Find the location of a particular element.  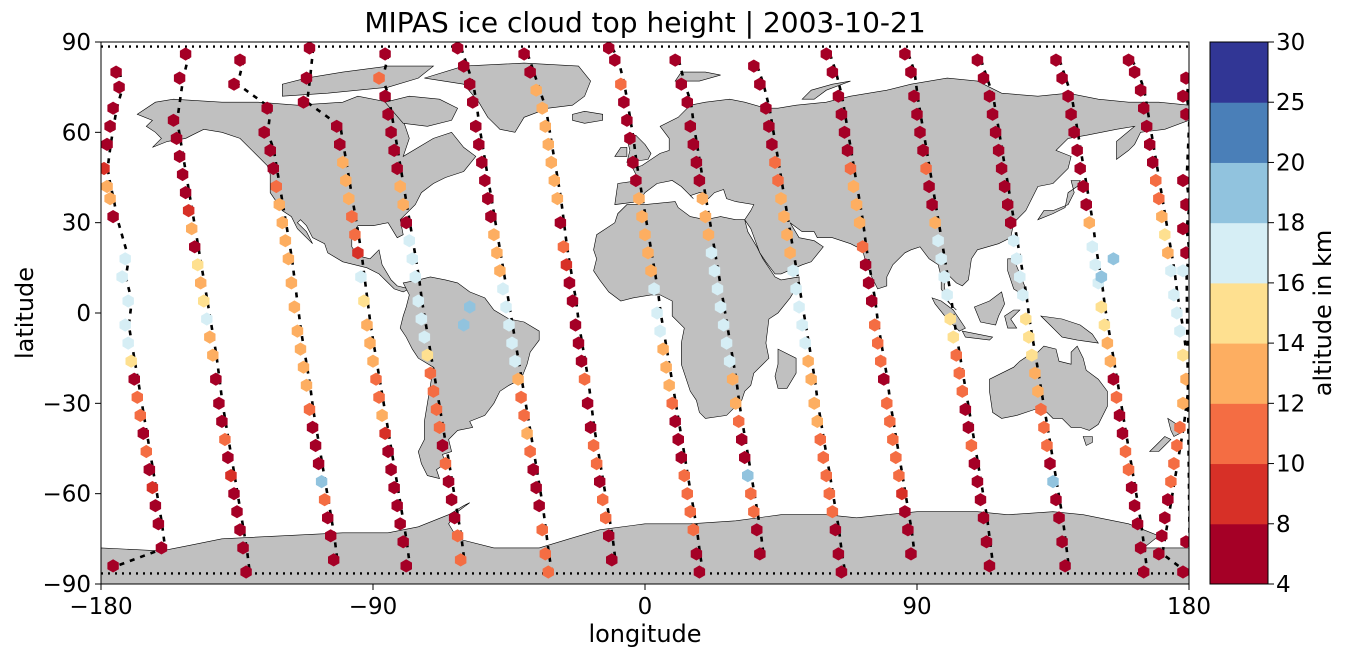

x-tick-label: 90 is located at coordinates (916, 607).